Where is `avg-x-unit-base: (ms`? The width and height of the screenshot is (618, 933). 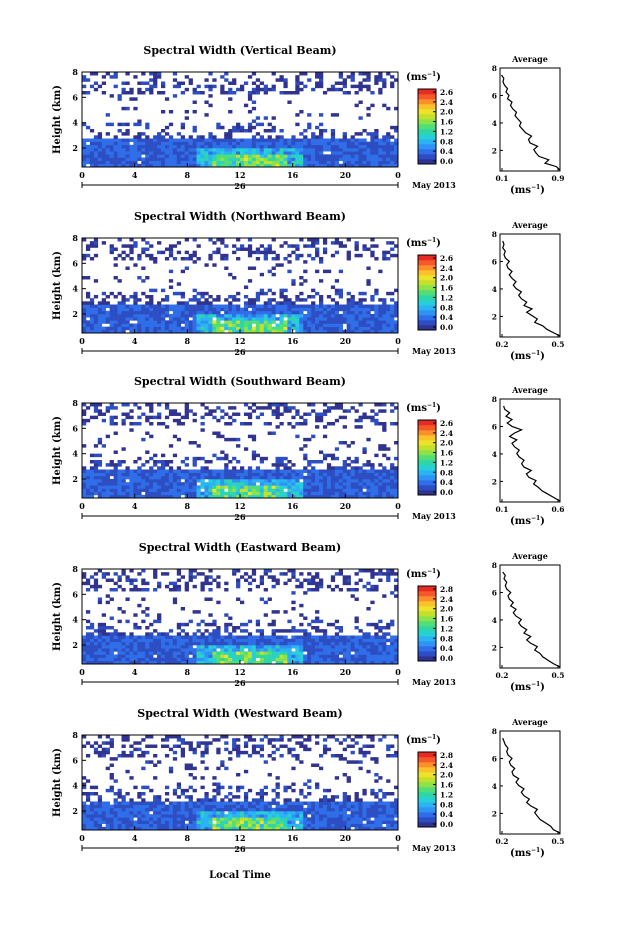
avg-x-unit-base: (ms is located at coordinates (520, 356).